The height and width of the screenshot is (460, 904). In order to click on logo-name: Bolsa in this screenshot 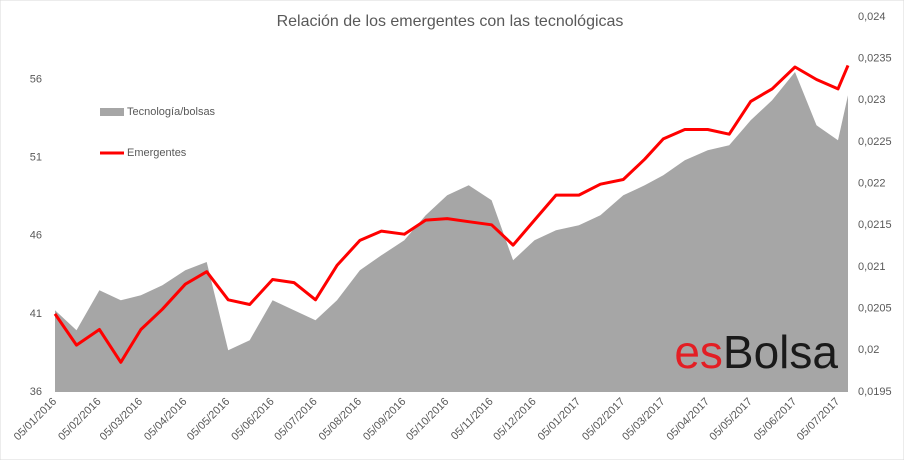, I will do `click(780, 352)`.